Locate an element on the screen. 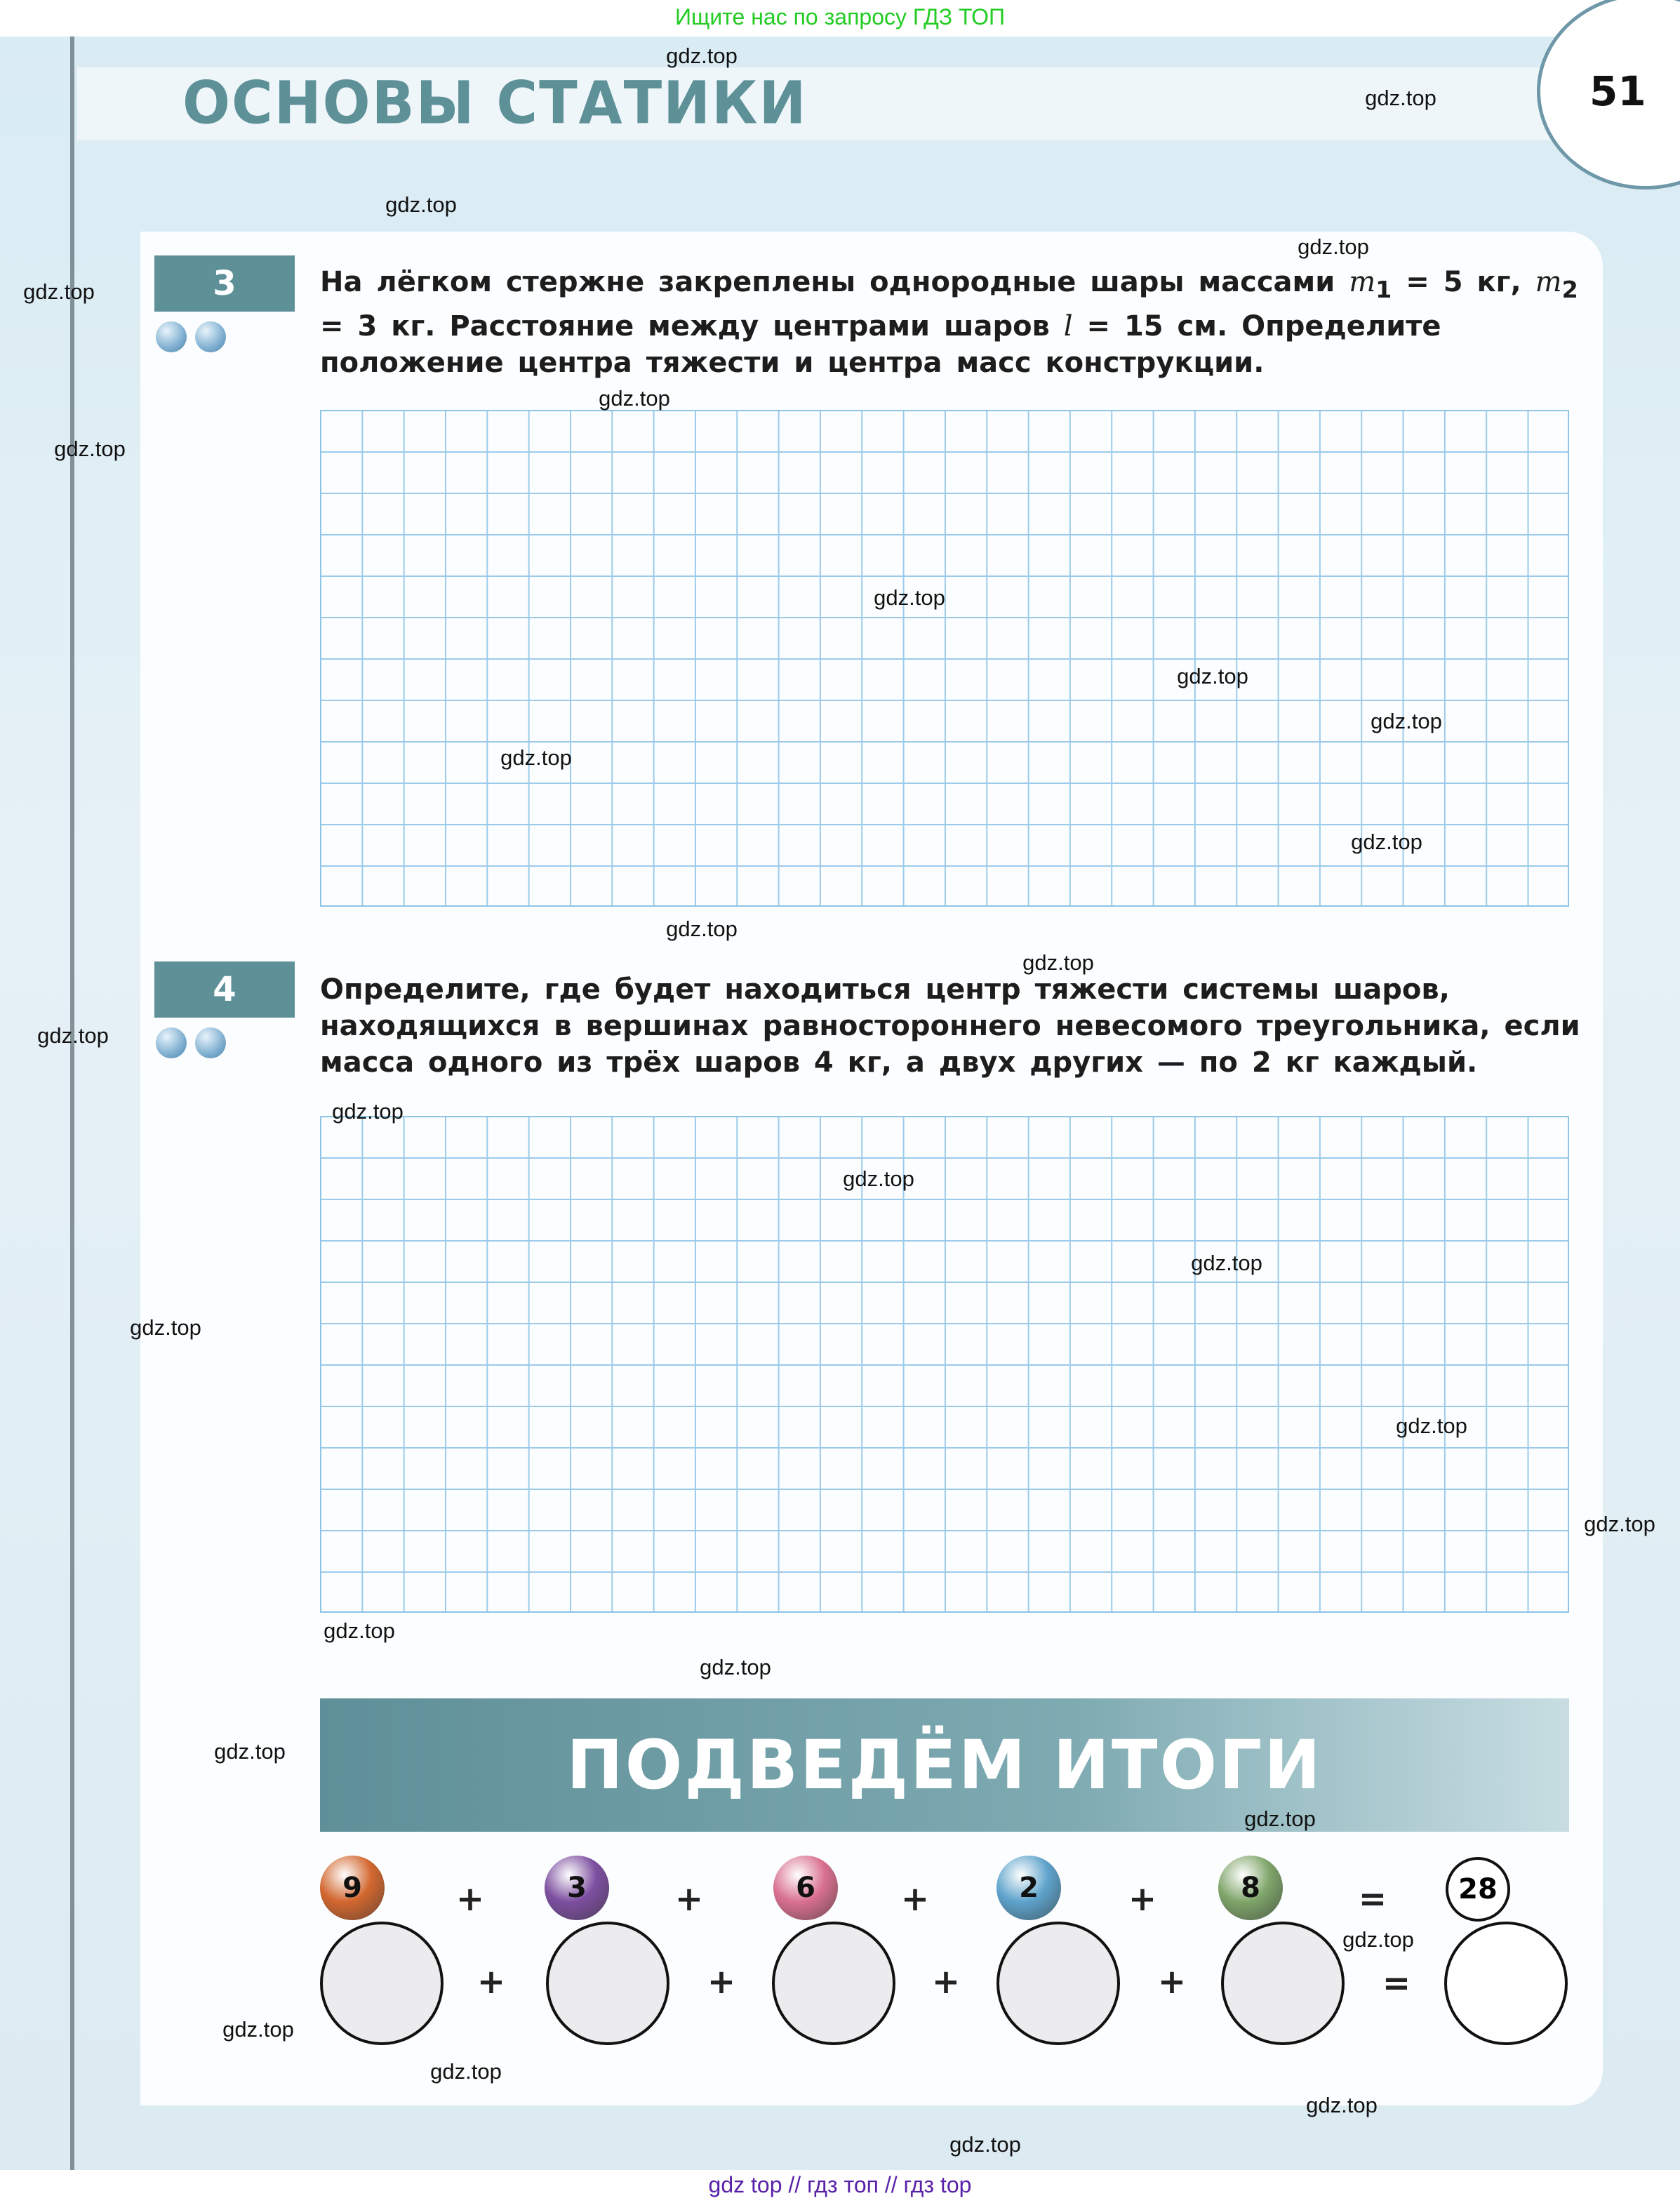 The width and height of the screenshot is (1680, 2203). number-ball-2: 2 is located at coordinates (1028, 1888).